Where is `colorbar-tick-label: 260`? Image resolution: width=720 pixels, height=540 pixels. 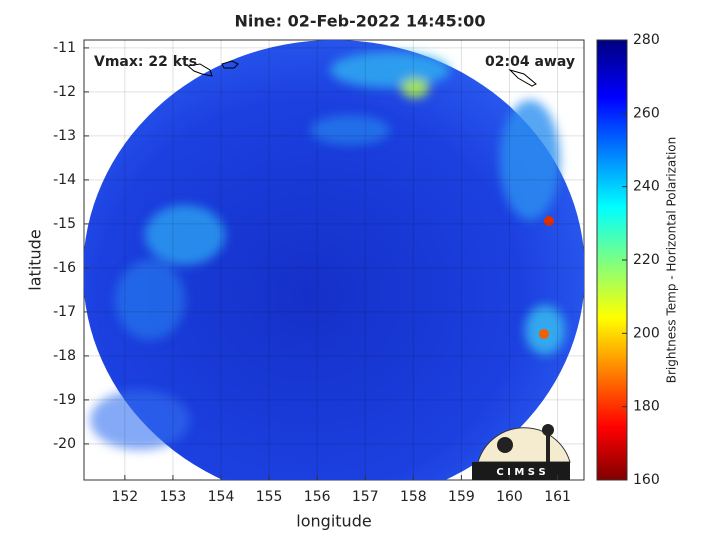 colorbar-tick-label: 260 is located at coordinates (646, 113).